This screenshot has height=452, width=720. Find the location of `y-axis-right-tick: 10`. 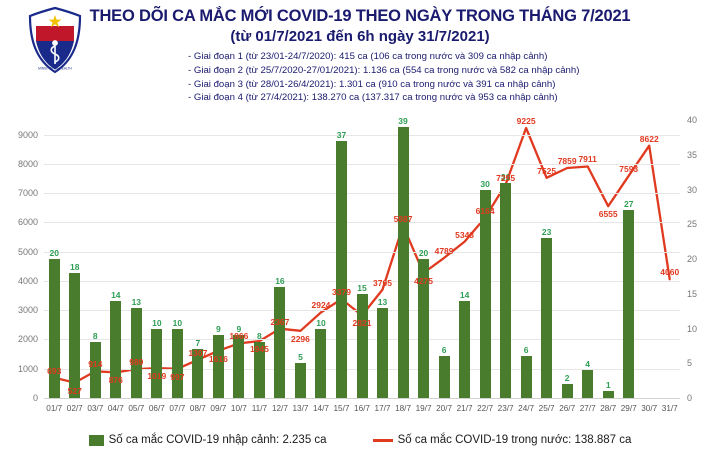

y-axis-right-tick: 10 is located at coordinates (692, 328).